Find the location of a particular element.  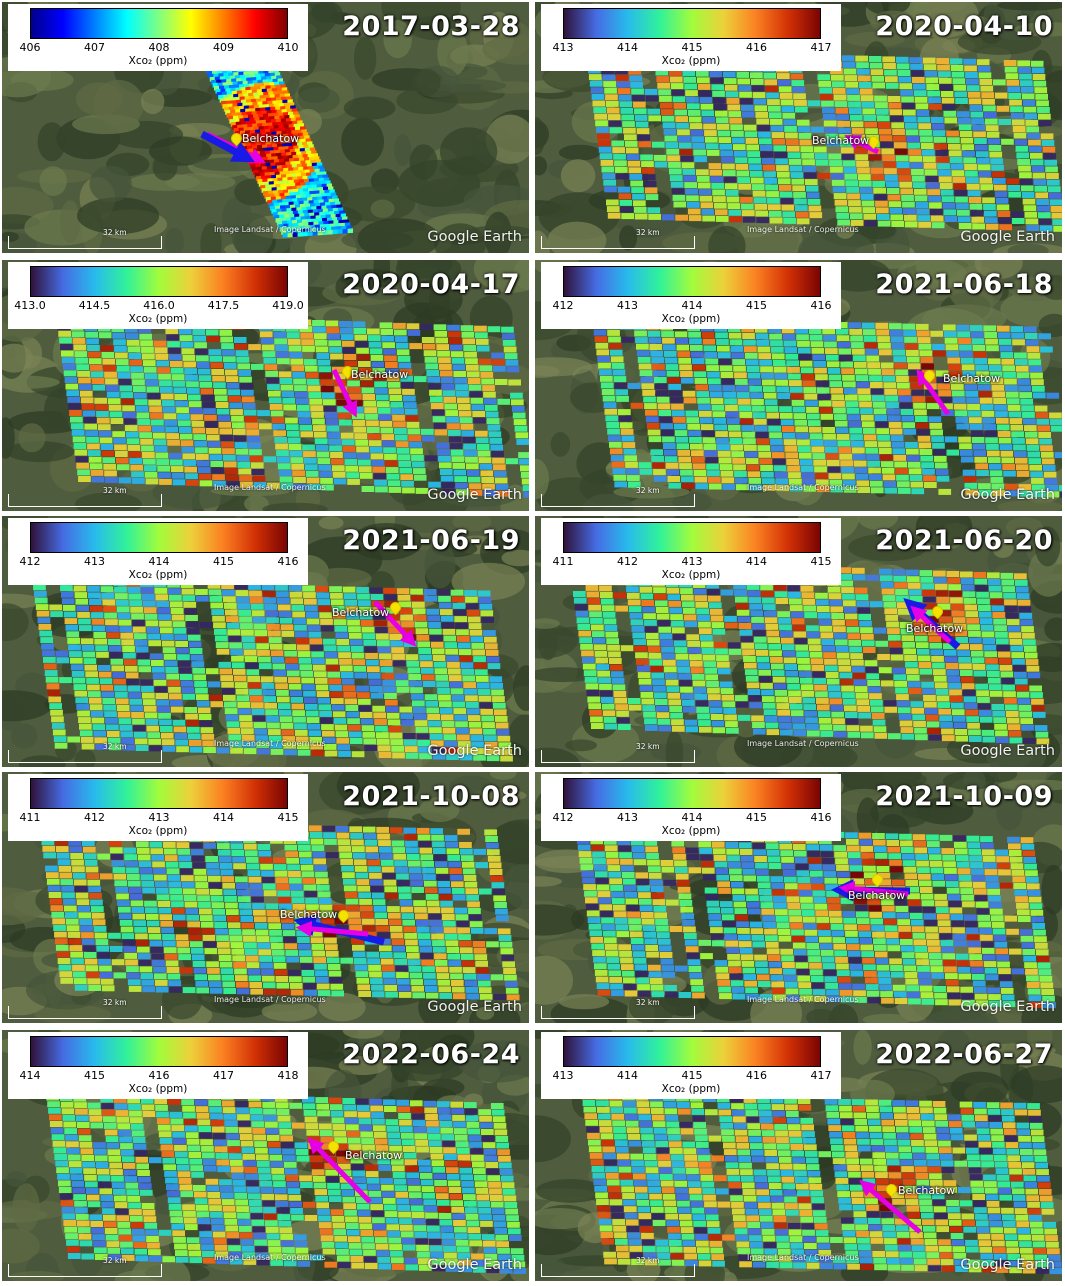

colorbar-tick-label: 409 is located at coordinates (223, 47).